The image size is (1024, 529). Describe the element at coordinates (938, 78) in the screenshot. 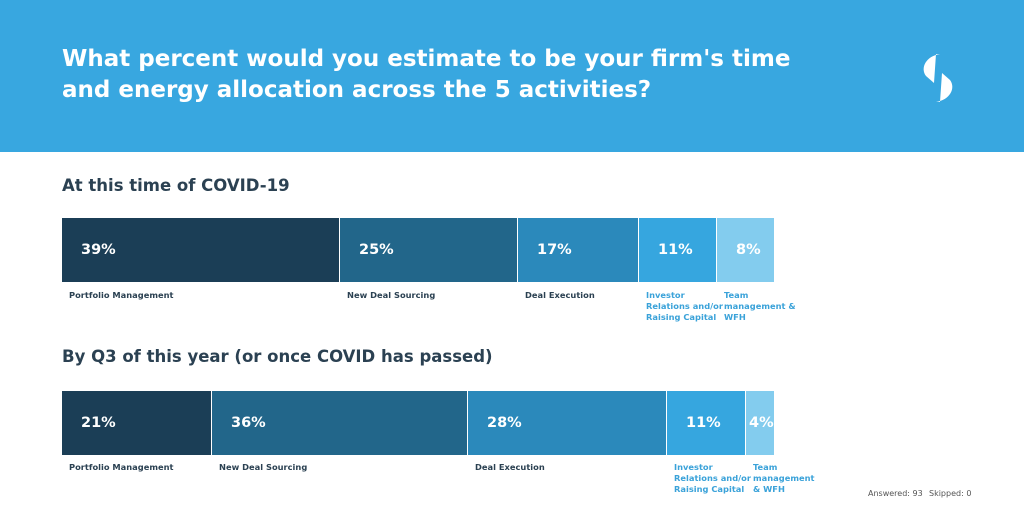

I see `brand-logo-icon` at that location.